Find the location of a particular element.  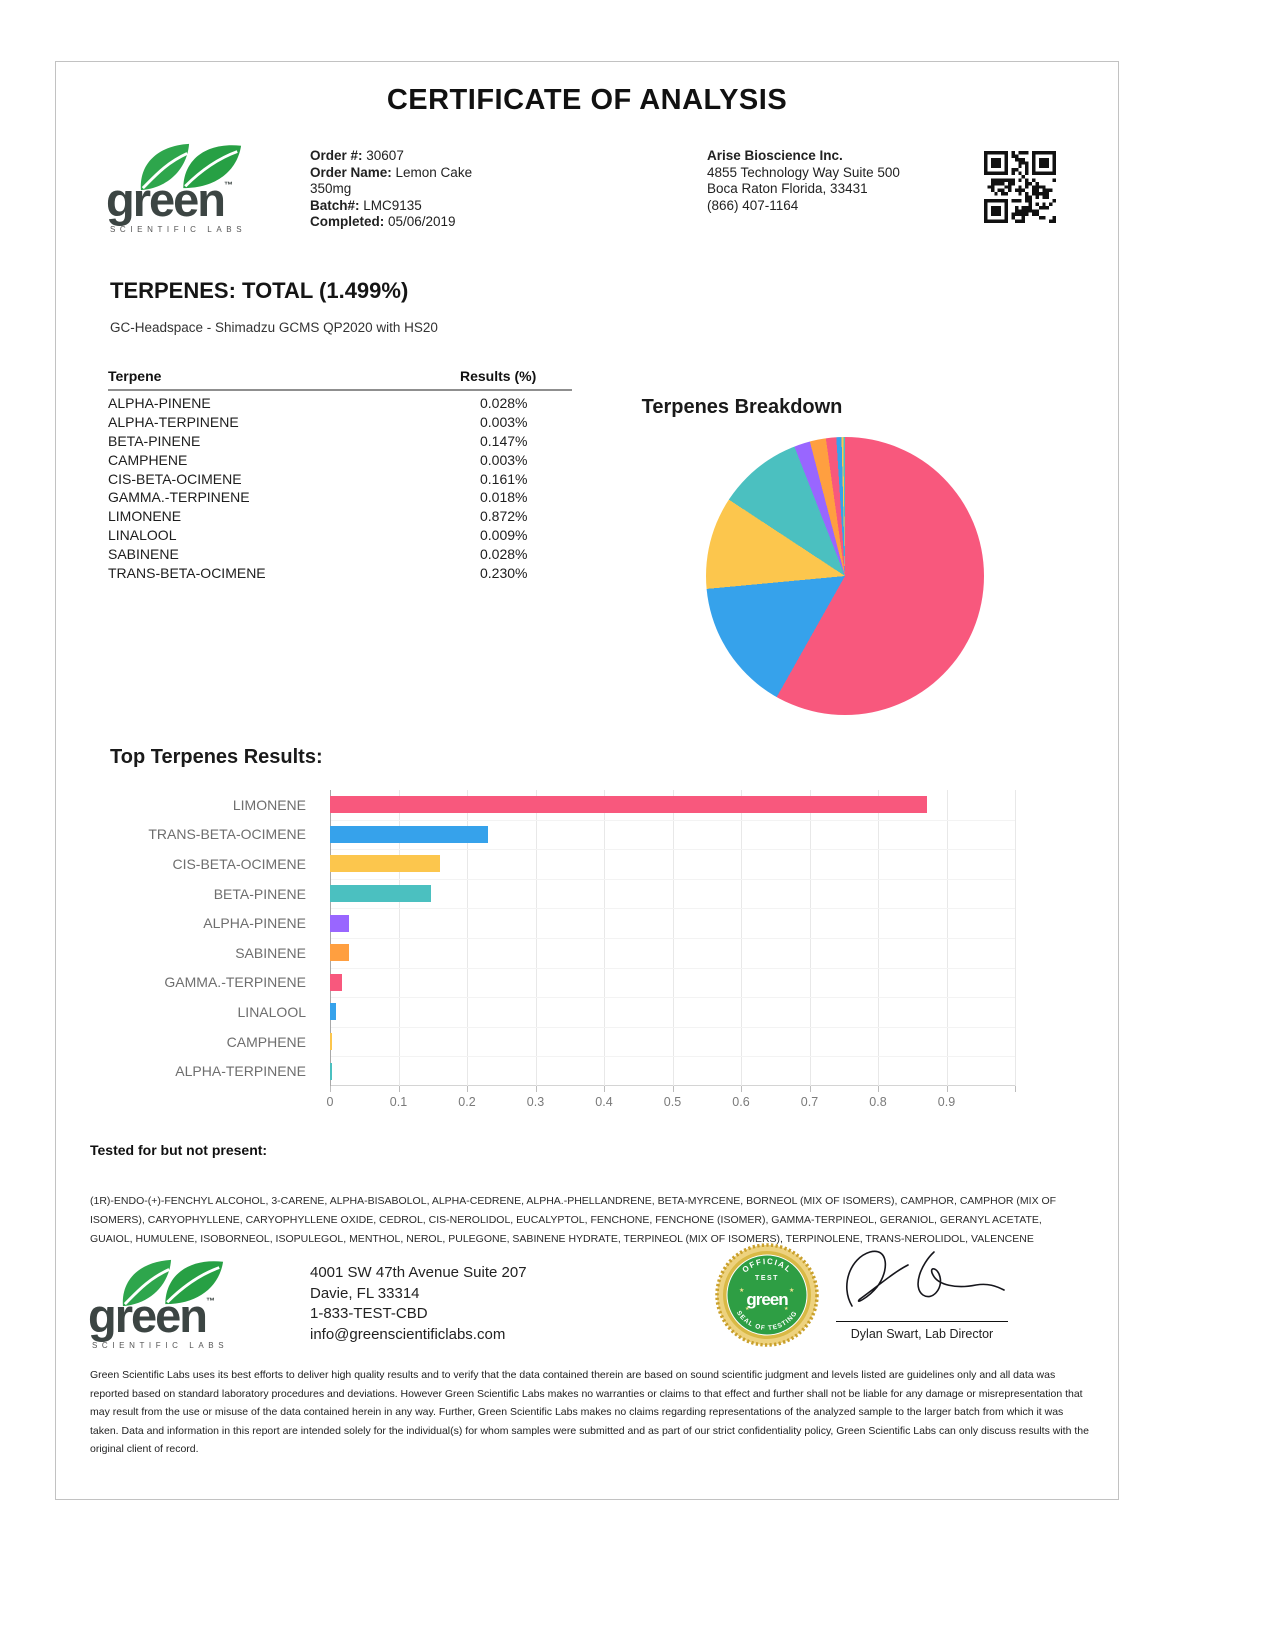

table-row: CAMPHENE 0.003% is located at coordinates (340, 459).